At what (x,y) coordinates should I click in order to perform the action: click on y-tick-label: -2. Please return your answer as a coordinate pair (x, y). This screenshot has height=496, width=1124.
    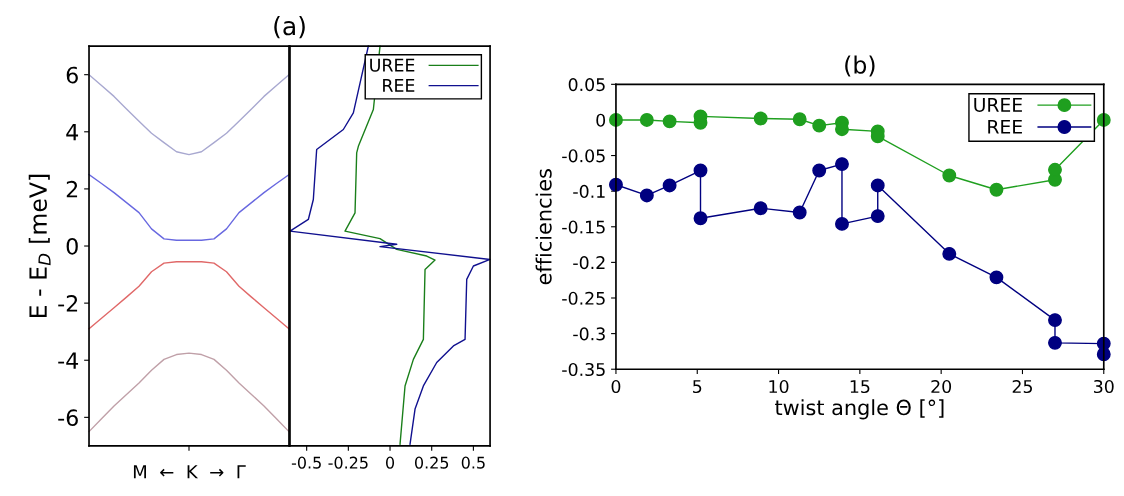
    Looking at the image, I should click on (68, 303).